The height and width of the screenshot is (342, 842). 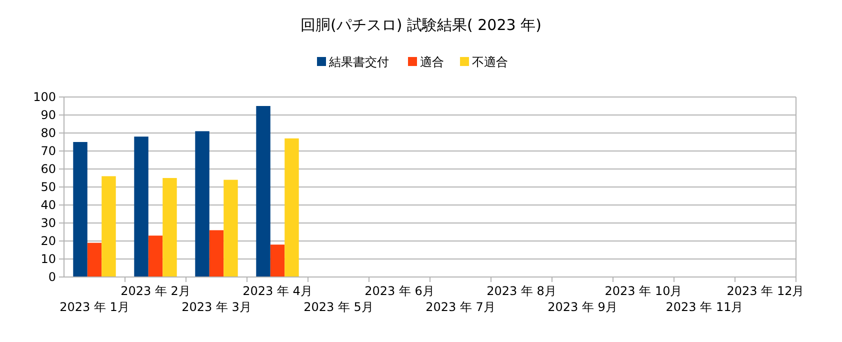 I want to click on legend-label: 結果書交付, so click(x=358, y=62).